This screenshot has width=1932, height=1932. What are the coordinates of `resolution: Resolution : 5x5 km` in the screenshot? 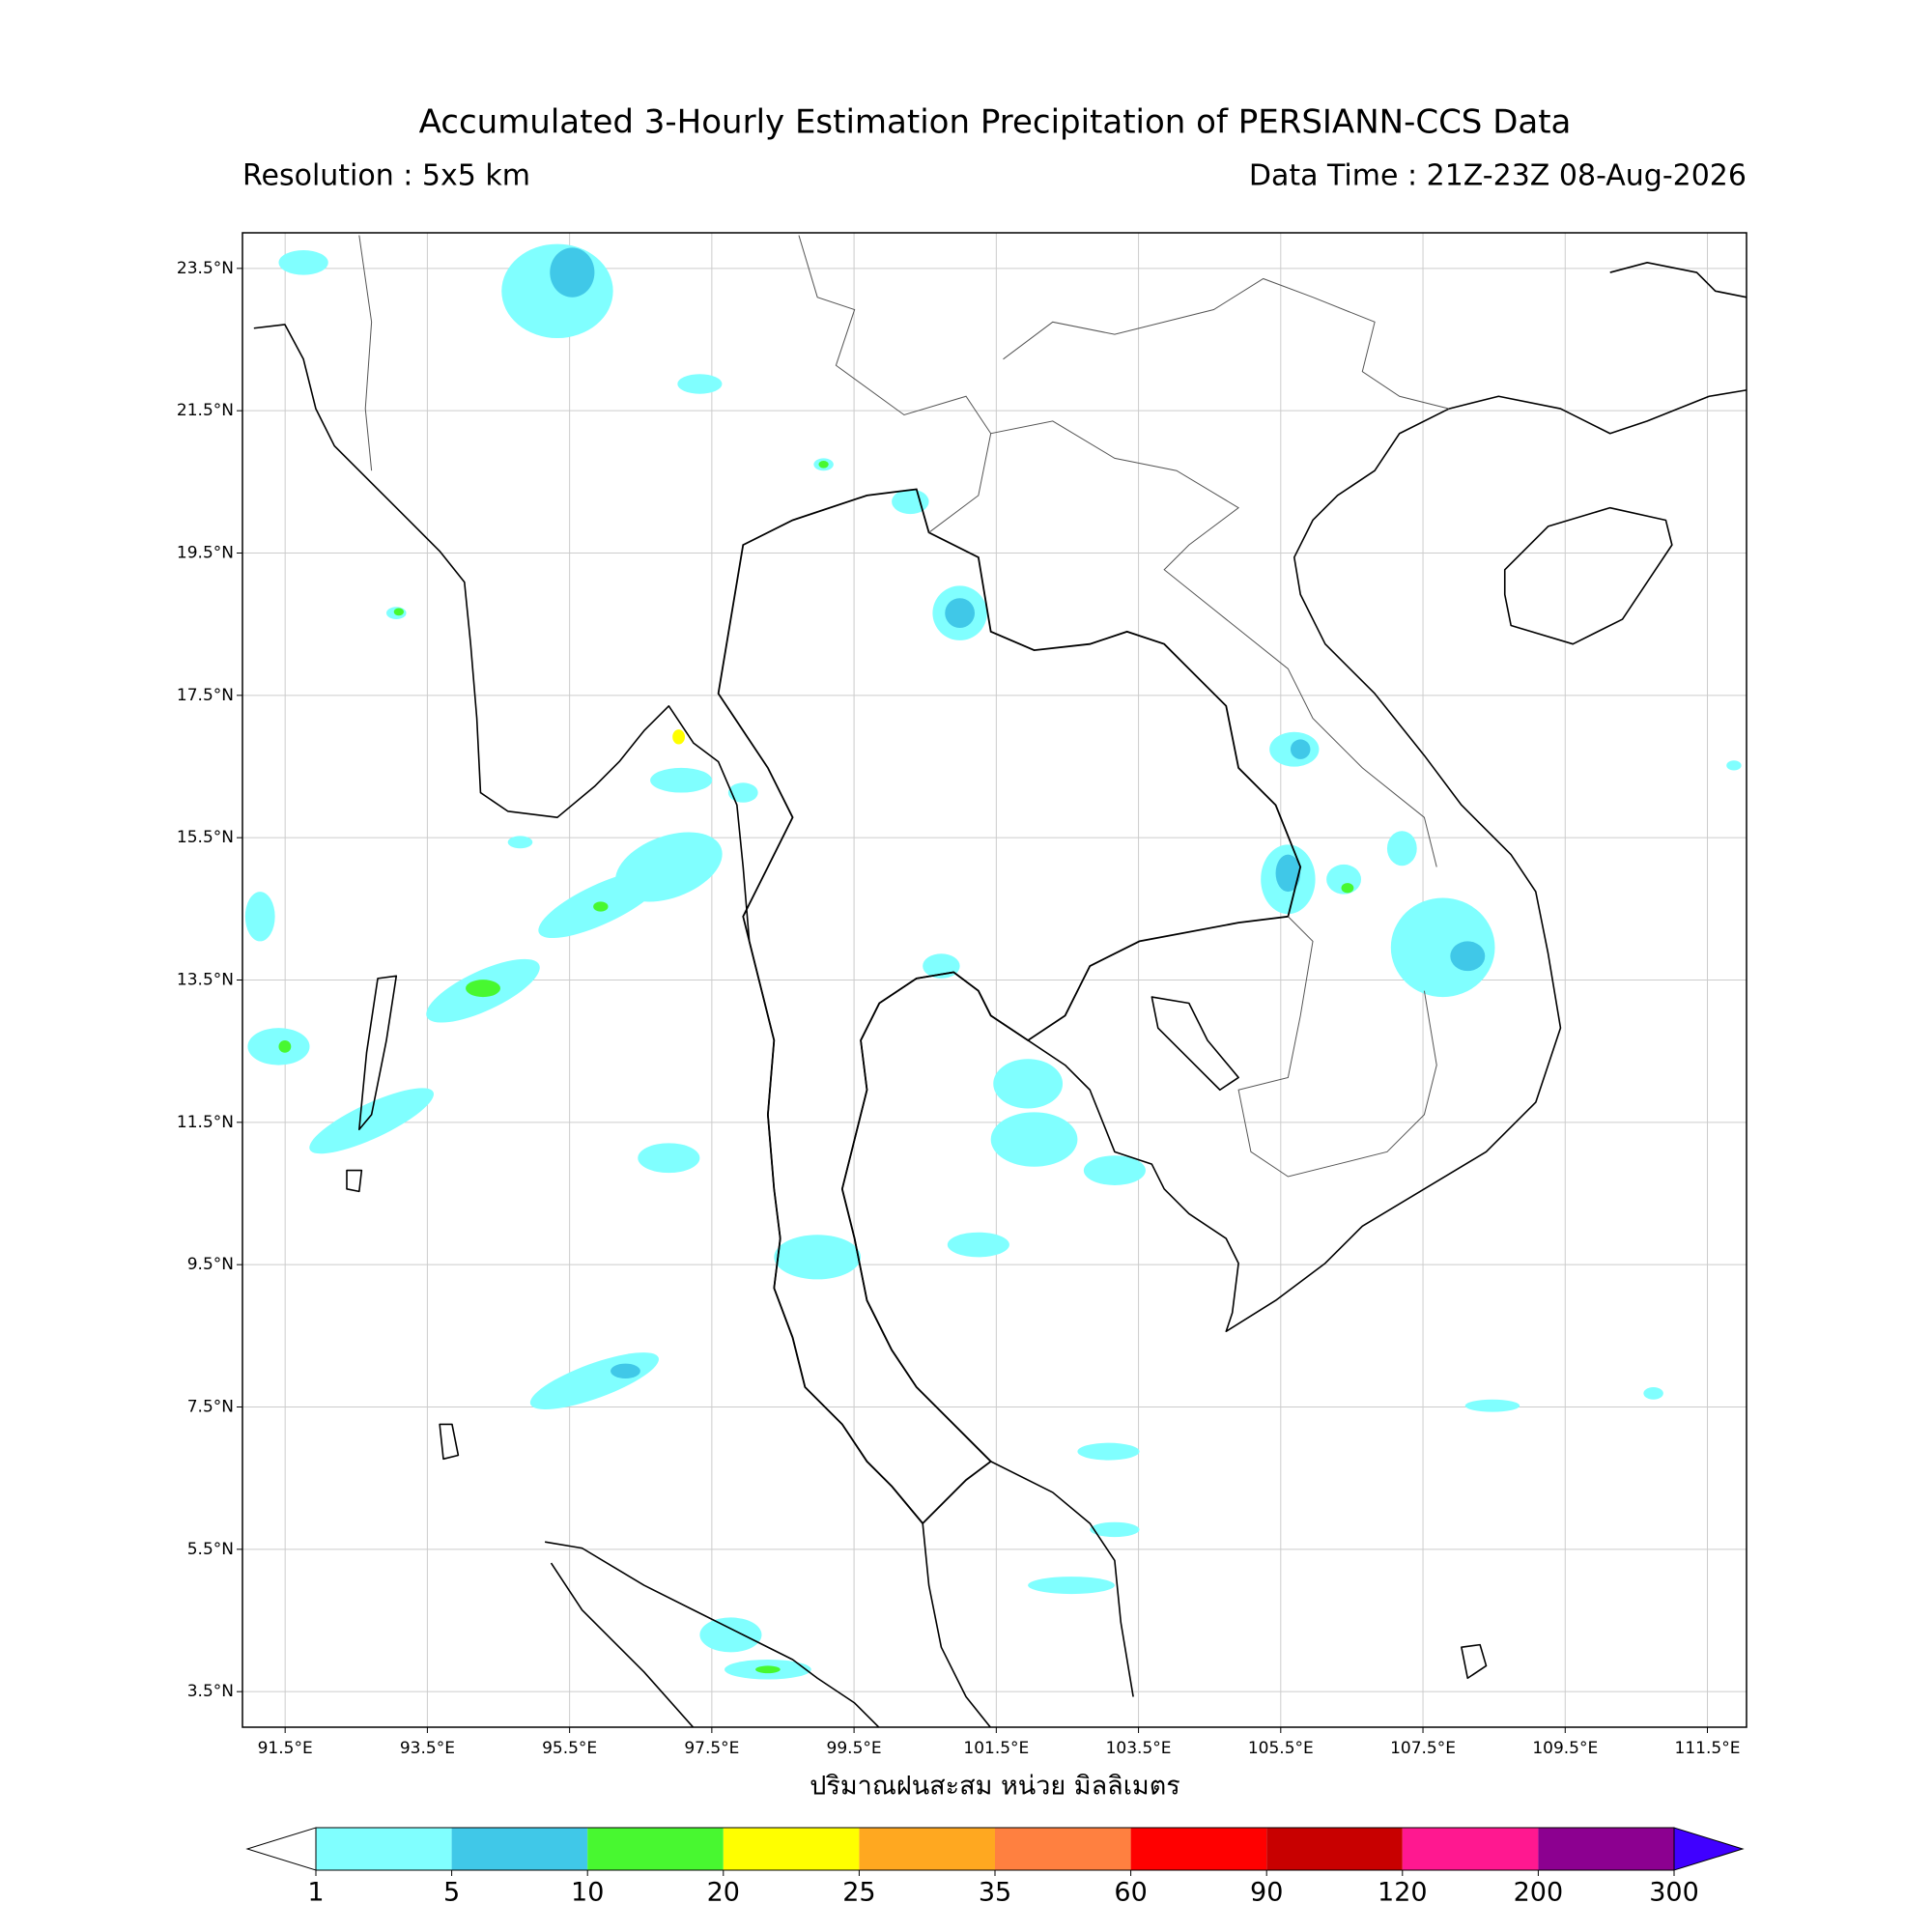 It's located at (386, 176).